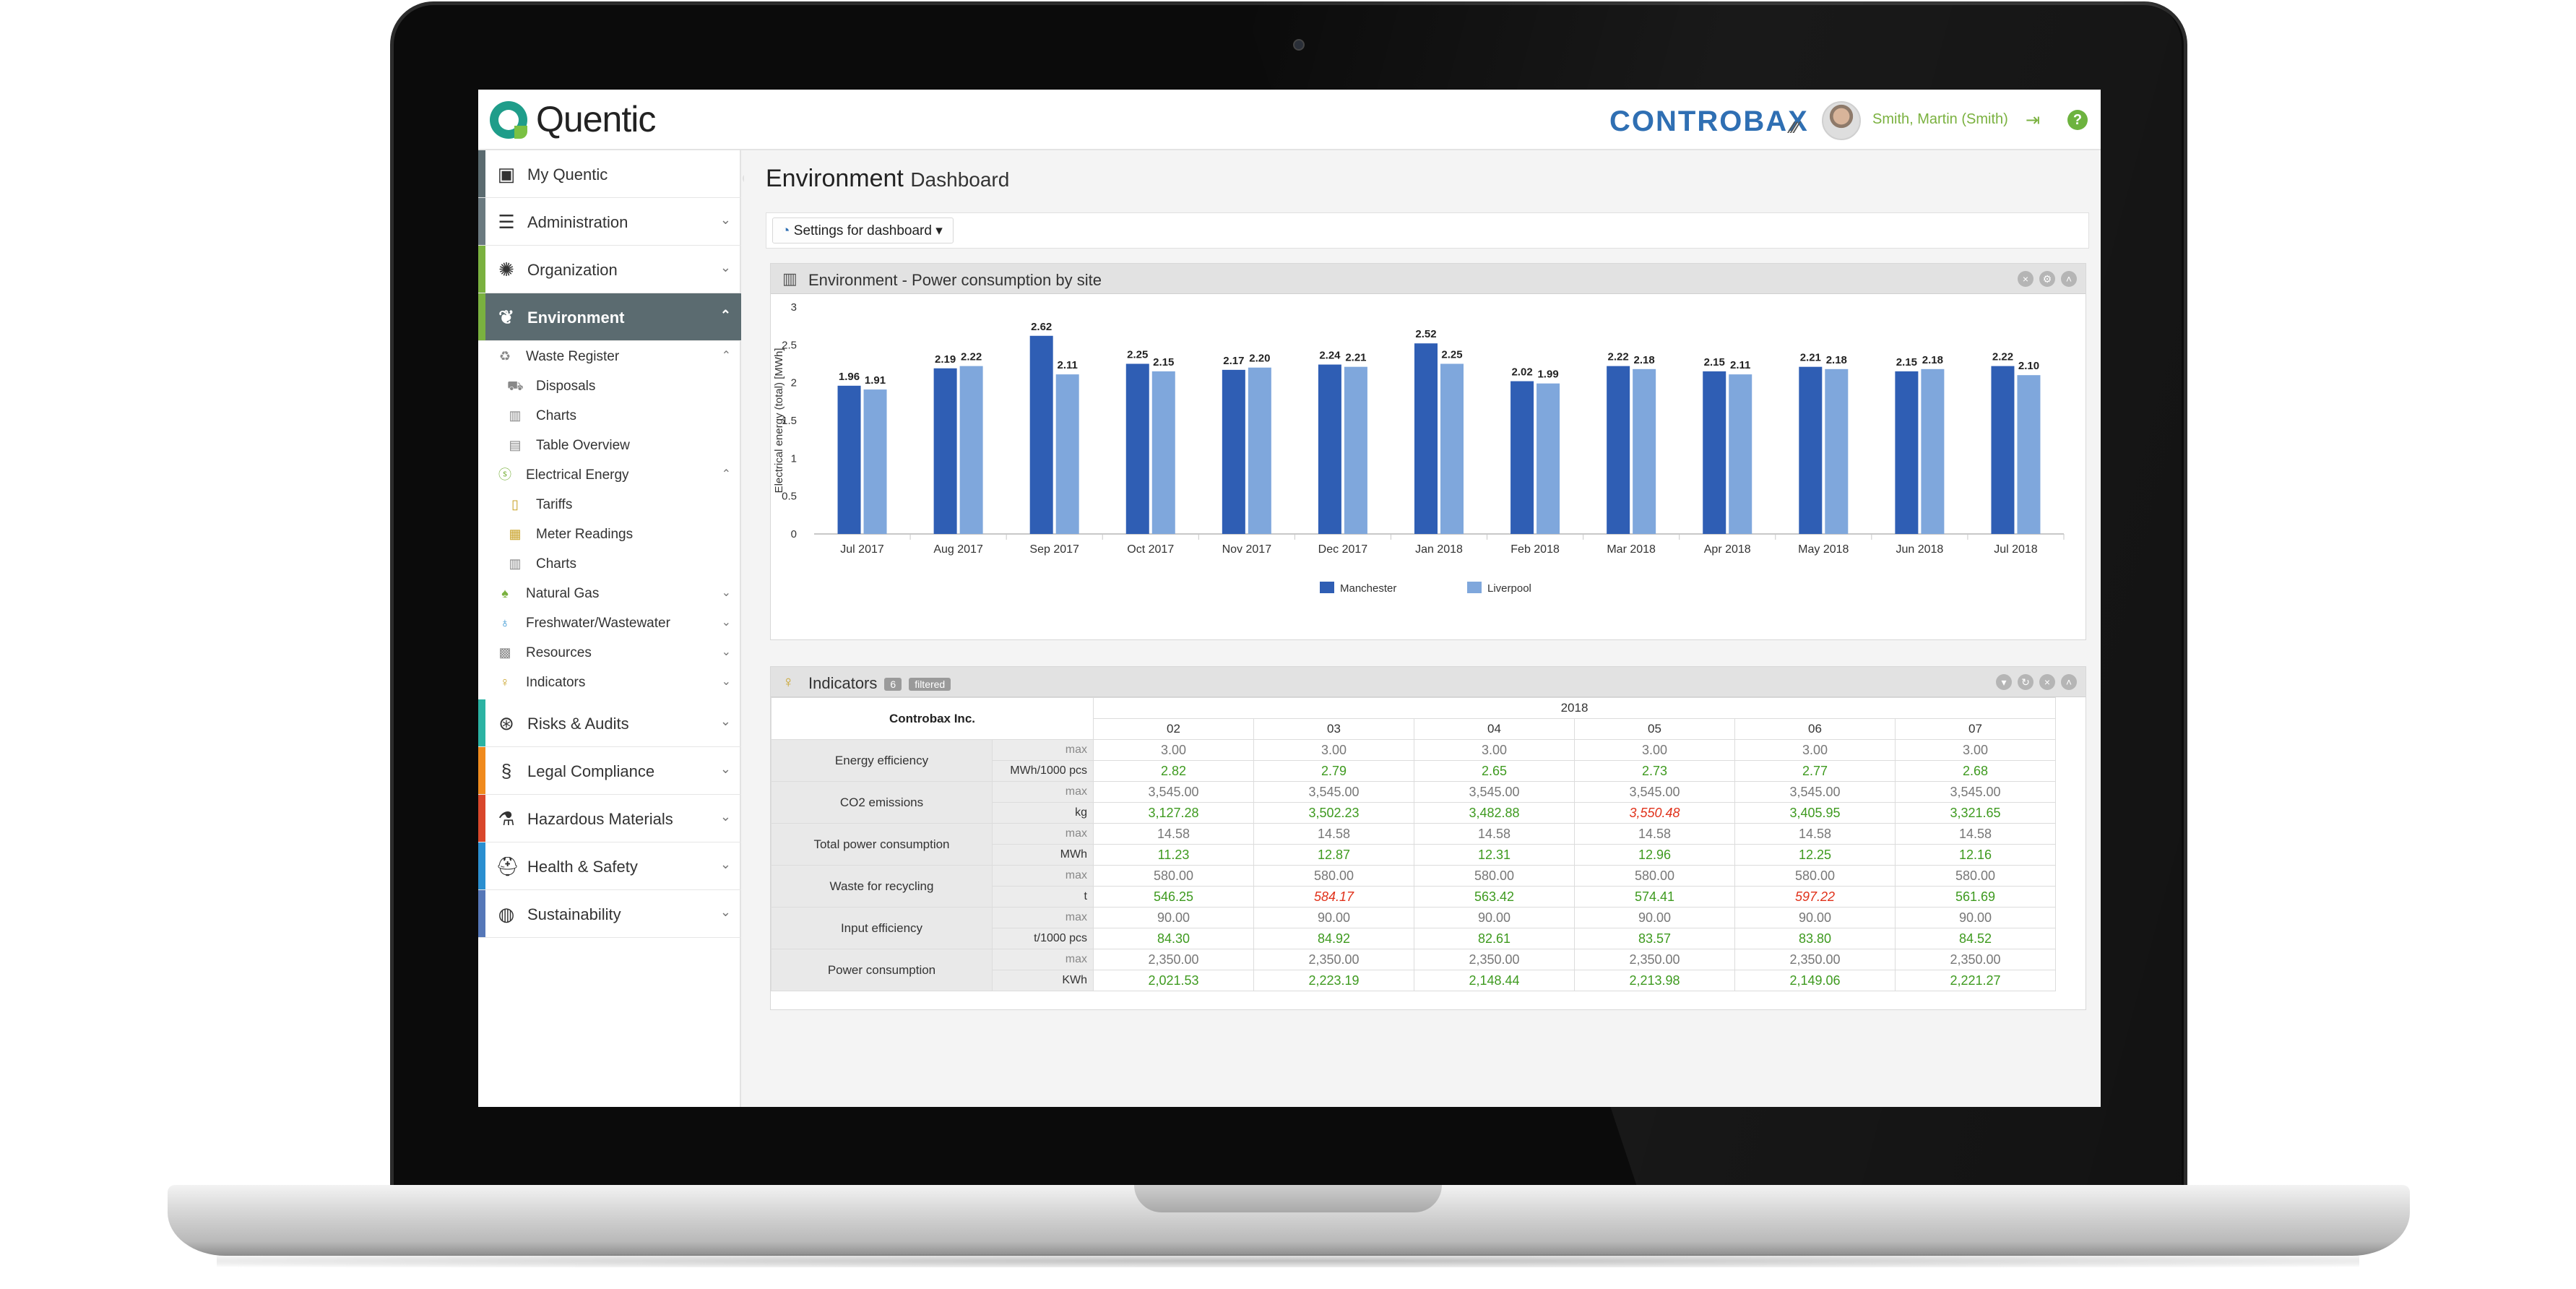 The image size is (2576, 1289). What do you see at coordinates (506, 723) in the screenshot?
I see `risk-icon: ⊛` at bounding box center [506, 723].